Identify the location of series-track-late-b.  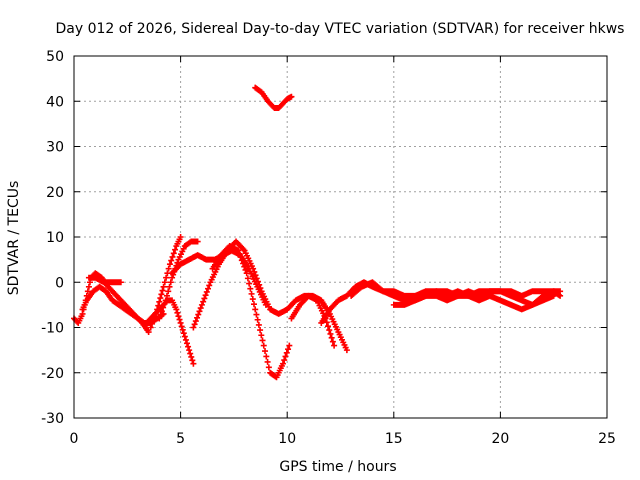
(477, 298).